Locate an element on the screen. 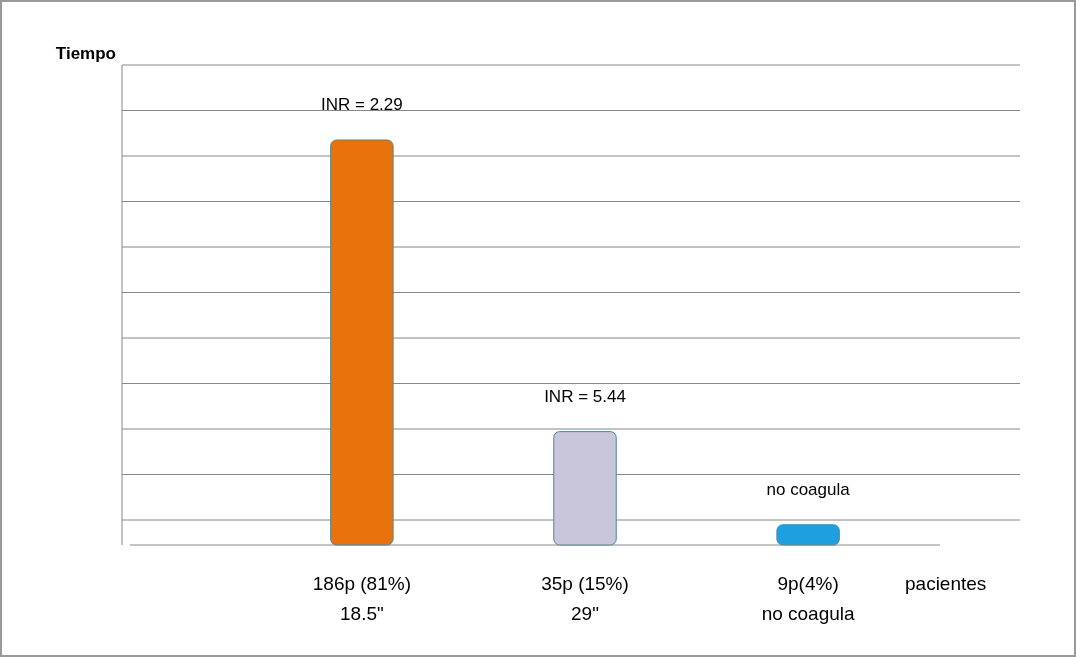  x-axis-title: pacientes is located at coordinates (946, 583).